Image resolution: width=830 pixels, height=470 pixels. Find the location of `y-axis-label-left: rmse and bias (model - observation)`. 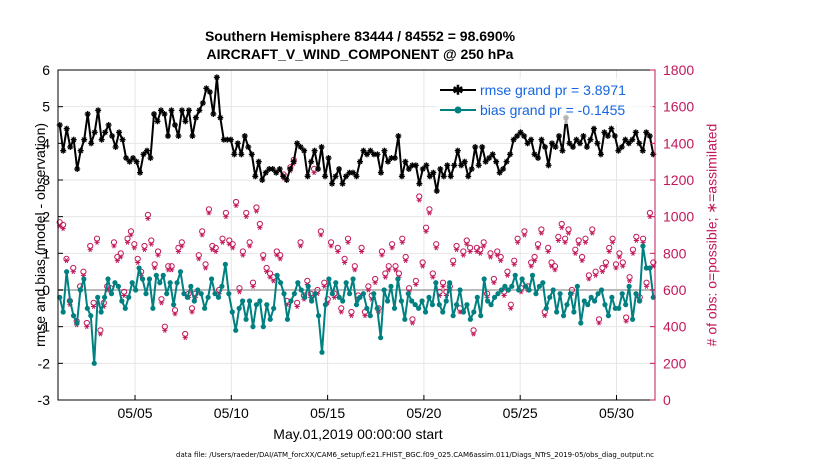

y-axis-label-left: rmse and bias (model - observation) is located at coordinates (40, 235).